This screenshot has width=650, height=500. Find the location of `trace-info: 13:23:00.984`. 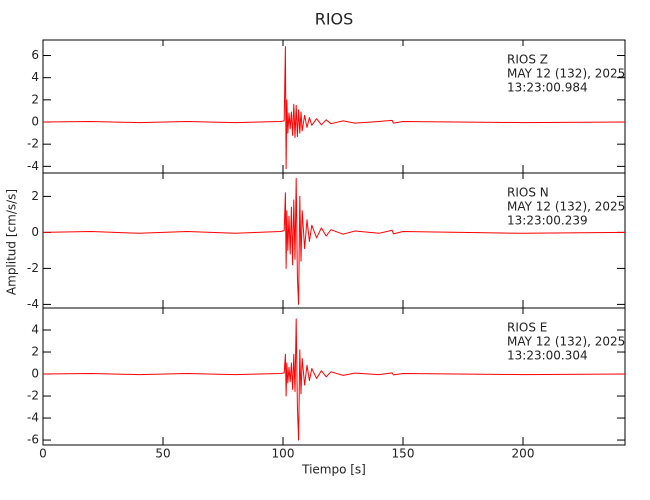

trace-info: 13:23:00.984 is located at coordinates (547, 88).